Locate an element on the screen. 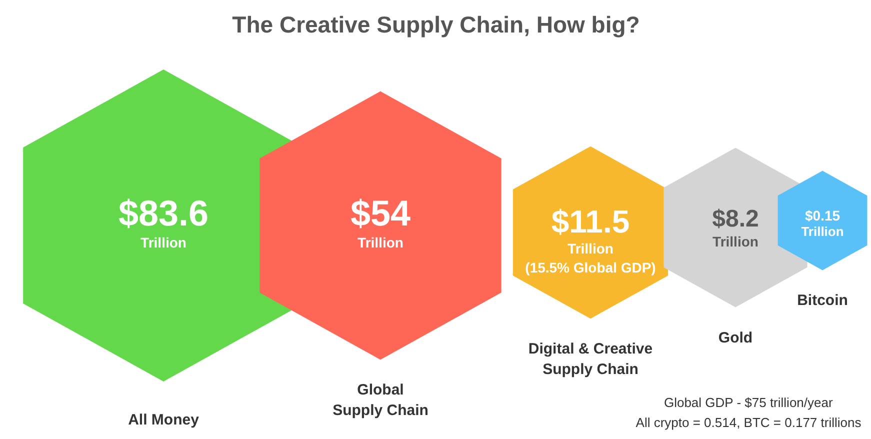 The height and width of the screenshot is (439, 871). text: Global GDP - $75 trillion/year is located at coordinates (749, 402).